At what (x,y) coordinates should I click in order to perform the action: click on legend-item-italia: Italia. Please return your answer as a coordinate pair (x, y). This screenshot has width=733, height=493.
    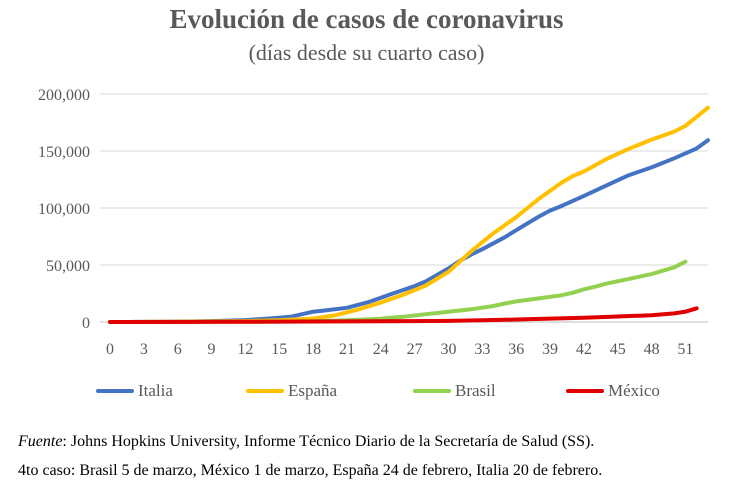
    Looking at the image, I should click on (134, 391).